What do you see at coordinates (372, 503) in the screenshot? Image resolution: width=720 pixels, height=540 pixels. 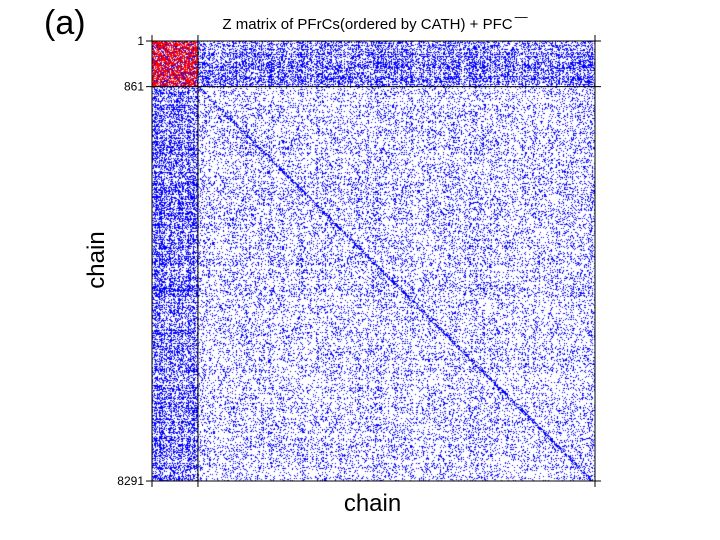 I see `x-axis-label: chain` at bounding box center [372, 503].